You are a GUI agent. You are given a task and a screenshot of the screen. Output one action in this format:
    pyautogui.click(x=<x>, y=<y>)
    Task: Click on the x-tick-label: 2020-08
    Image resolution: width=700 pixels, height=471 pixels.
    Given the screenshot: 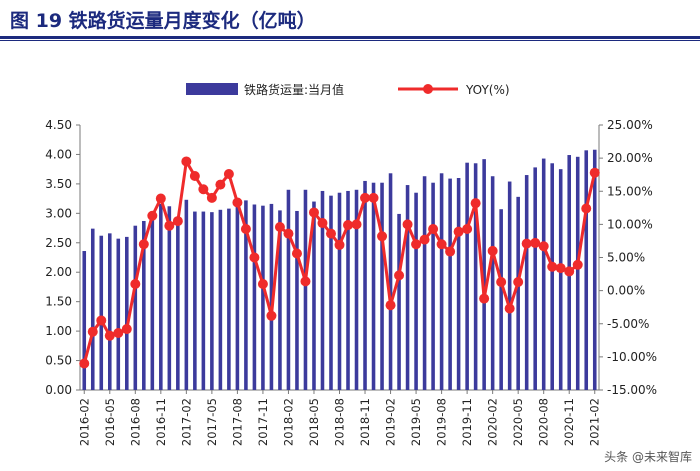 What is the action you would take?
    pyautogui.click(x=544, y=422)
    